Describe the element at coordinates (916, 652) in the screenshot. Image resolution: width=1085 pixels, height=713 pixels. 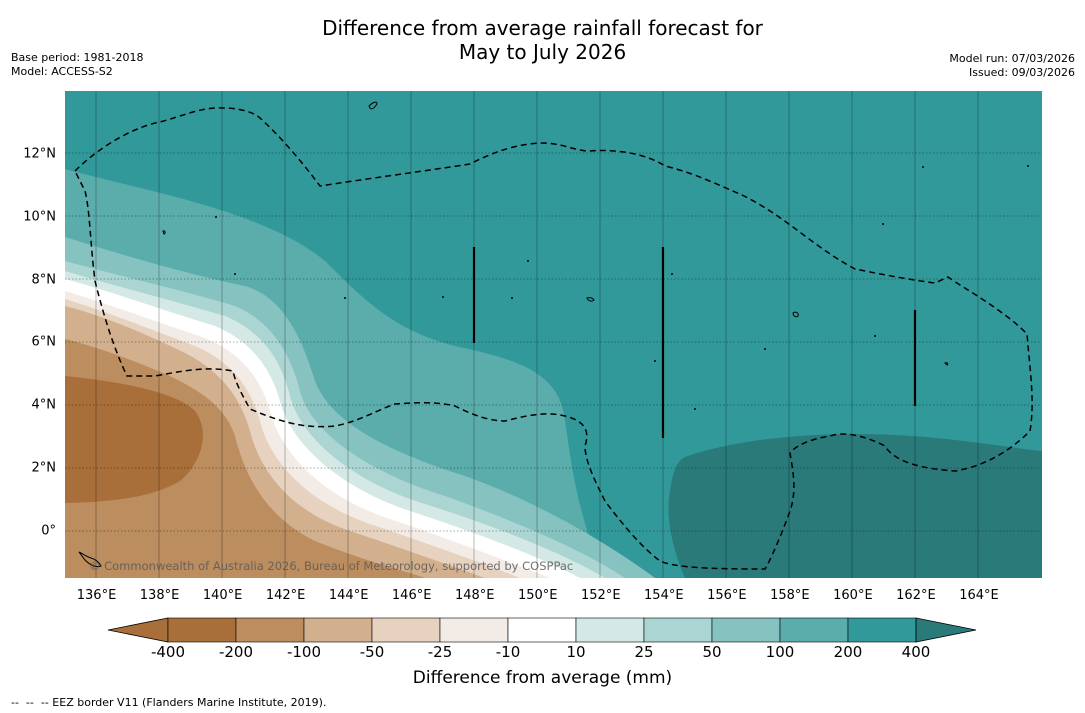
I see `colorbar-tick-label: 400` at that location.